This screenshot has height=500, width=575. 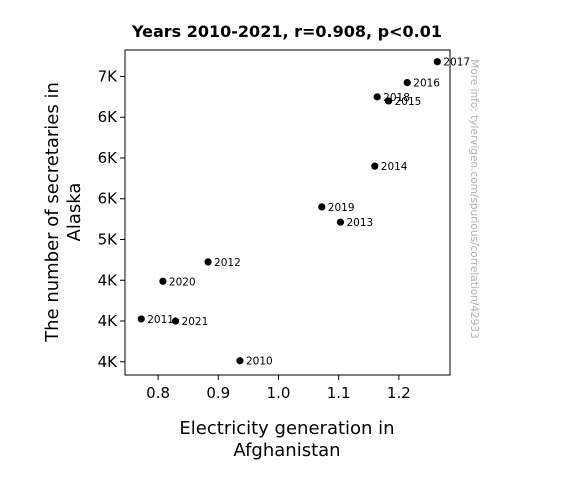 I want to click on data-point-label: 2018, so click(x=396, y=98).